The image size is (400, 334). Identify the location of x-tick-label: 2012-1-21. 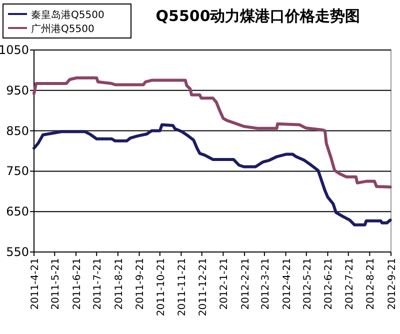
(224, 284).